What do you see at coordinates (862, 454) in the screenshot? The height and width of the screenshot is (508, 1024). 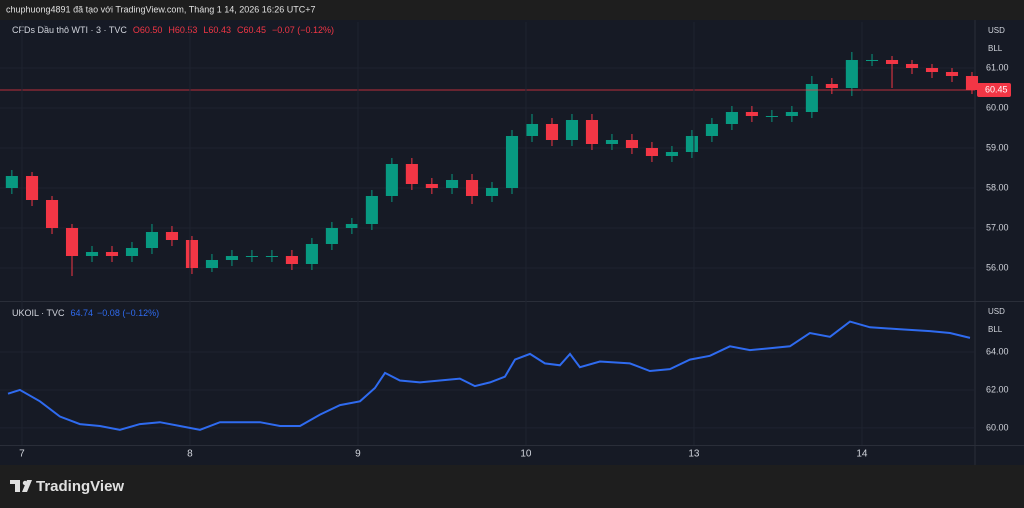 I see `x-tick-label: 14` at bounding box center [862, 454].